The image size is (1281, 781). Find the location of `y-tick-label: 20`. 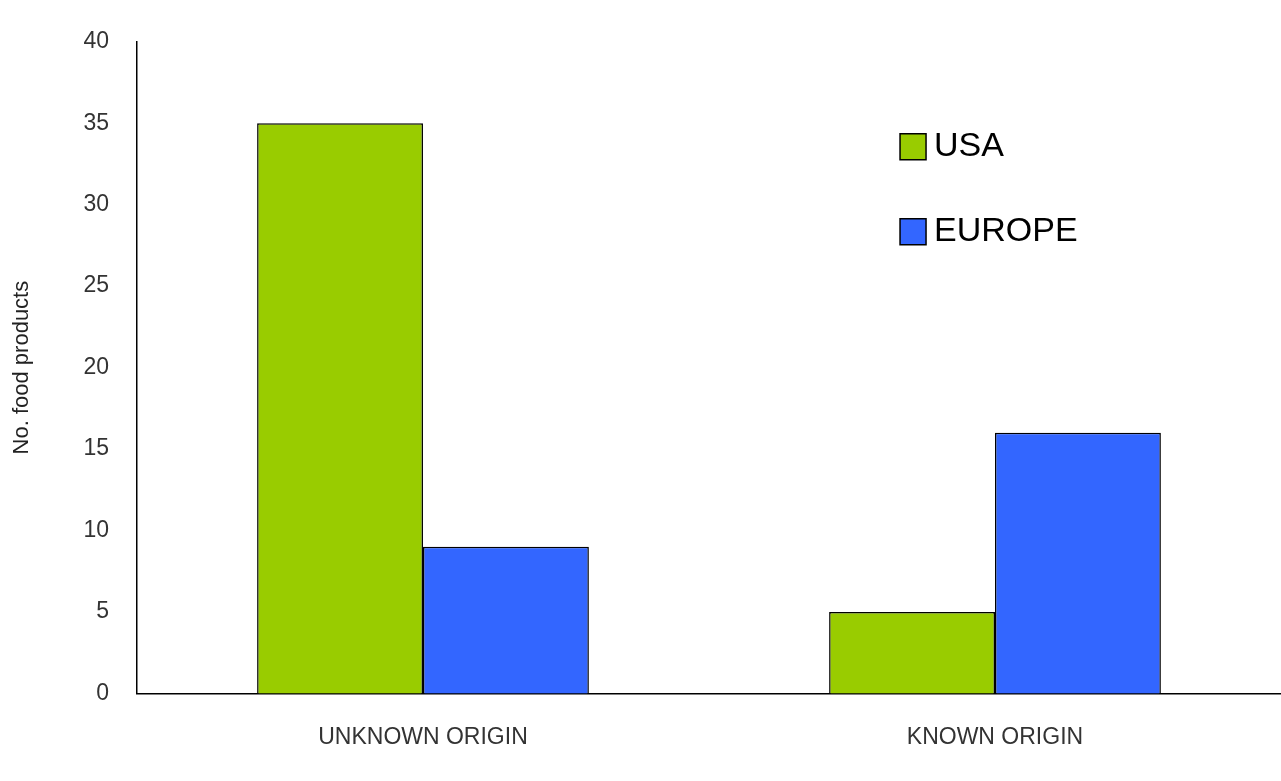

y-tick-label: 20 is located at coordinates (96, 365).